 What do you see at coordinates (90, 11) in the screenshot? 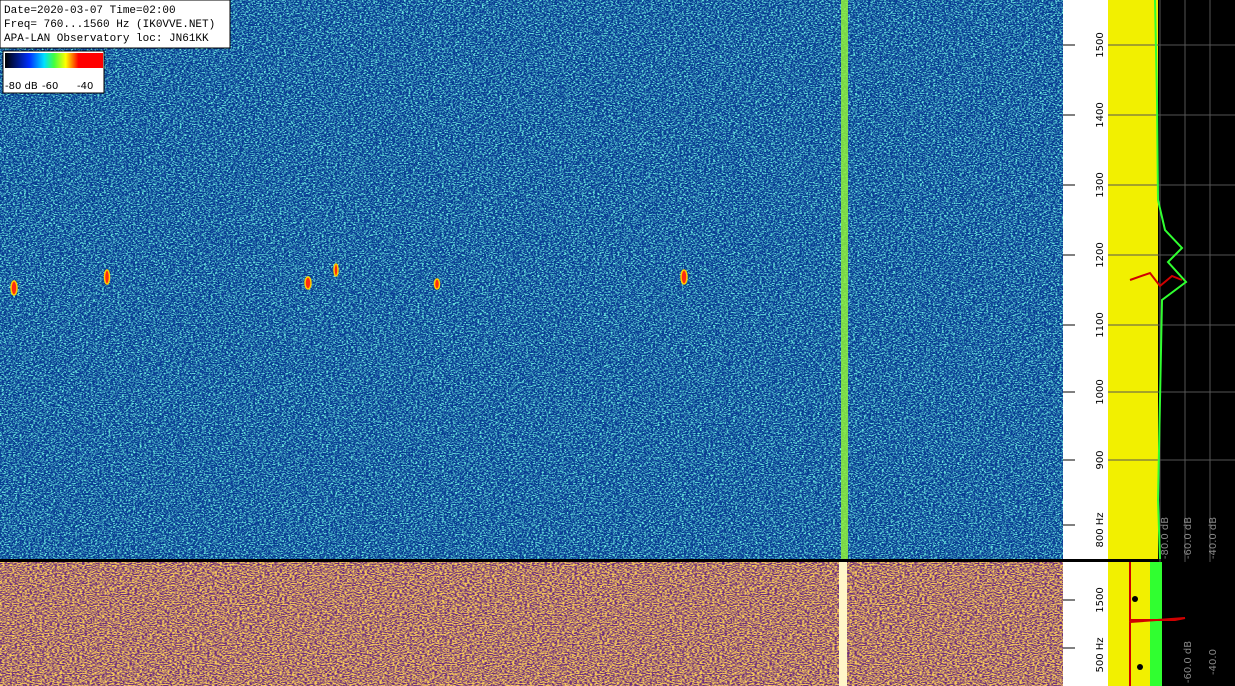
I see `header-line: Date=2020-03-07 Time=02:00` at bounding box center [90, 11].